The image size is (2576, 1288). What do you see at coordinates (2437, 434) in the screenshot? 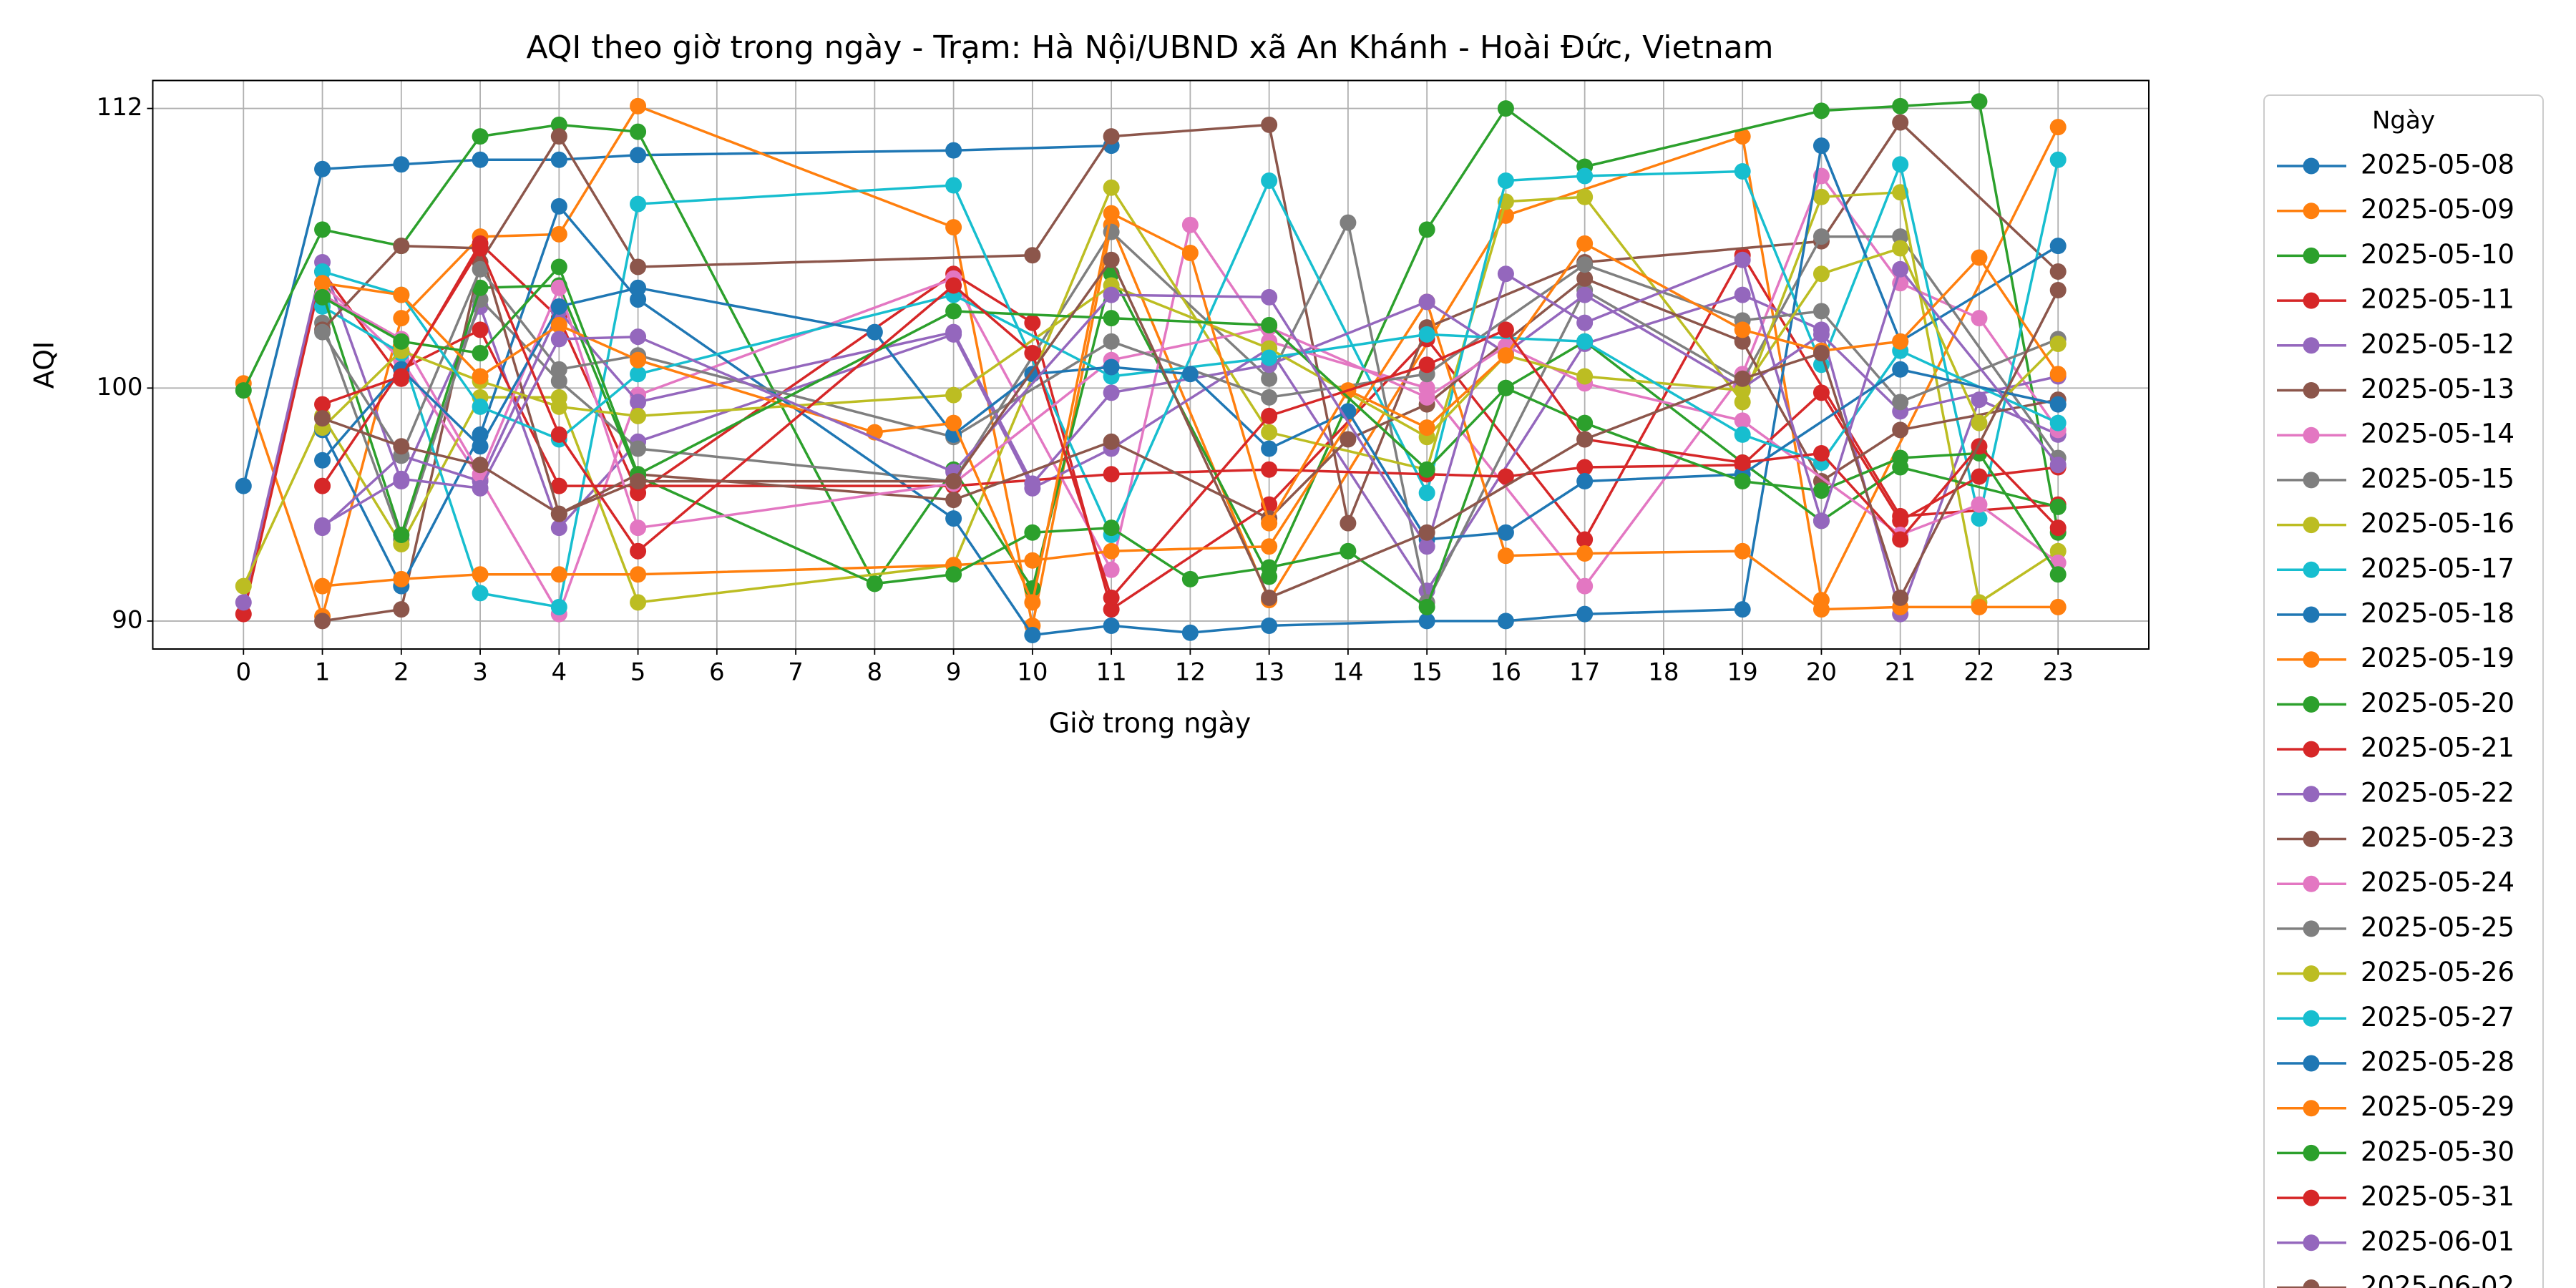
I see `legend-label: 2025-05-14` at bounding box center [2437, 434].